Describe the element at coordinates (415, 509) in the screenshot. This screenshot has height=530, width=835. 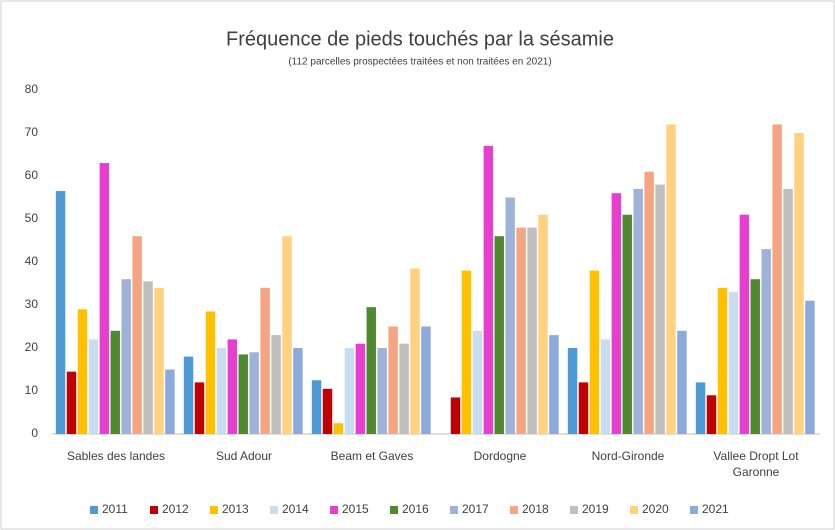
I see `legend-label: 2016` at that location.